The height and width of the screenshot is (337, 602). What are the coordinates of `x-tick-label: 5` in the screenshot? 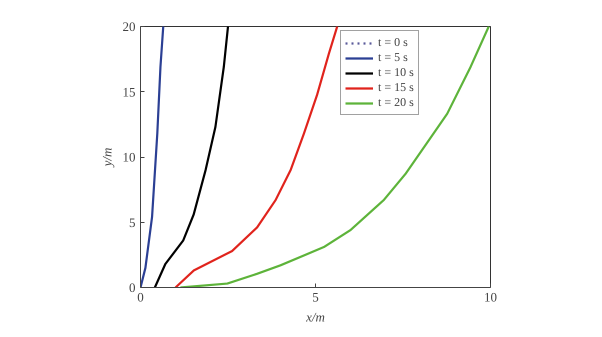 It's located at (315, 297).